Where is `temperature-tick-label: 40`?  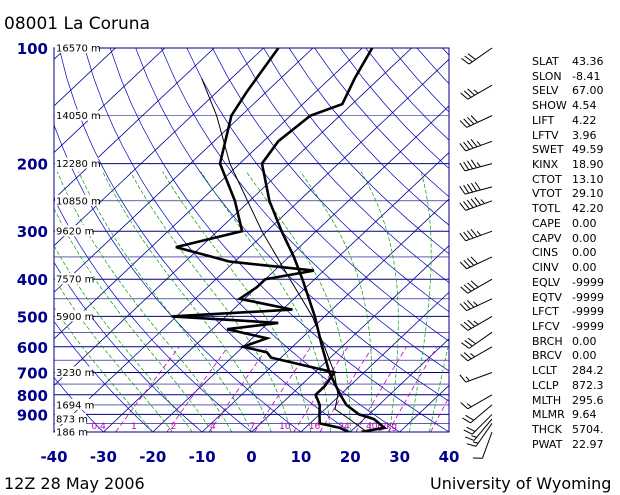 temperature-tick-label: 40 is located at coordinates (449, 457).